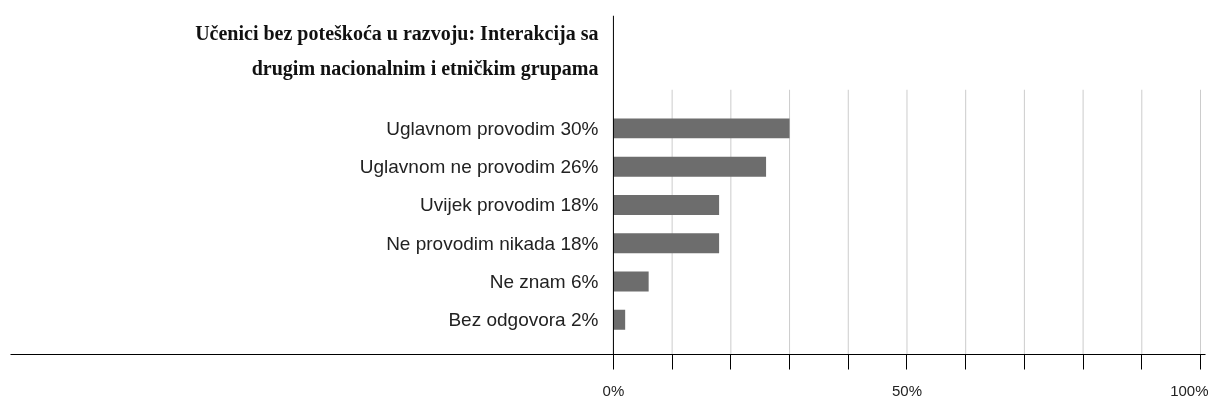  What do you see at coordinates (906, 390) in the screenshot?
I see `x-tick-label: 50%` at bounding box center [906, 390].